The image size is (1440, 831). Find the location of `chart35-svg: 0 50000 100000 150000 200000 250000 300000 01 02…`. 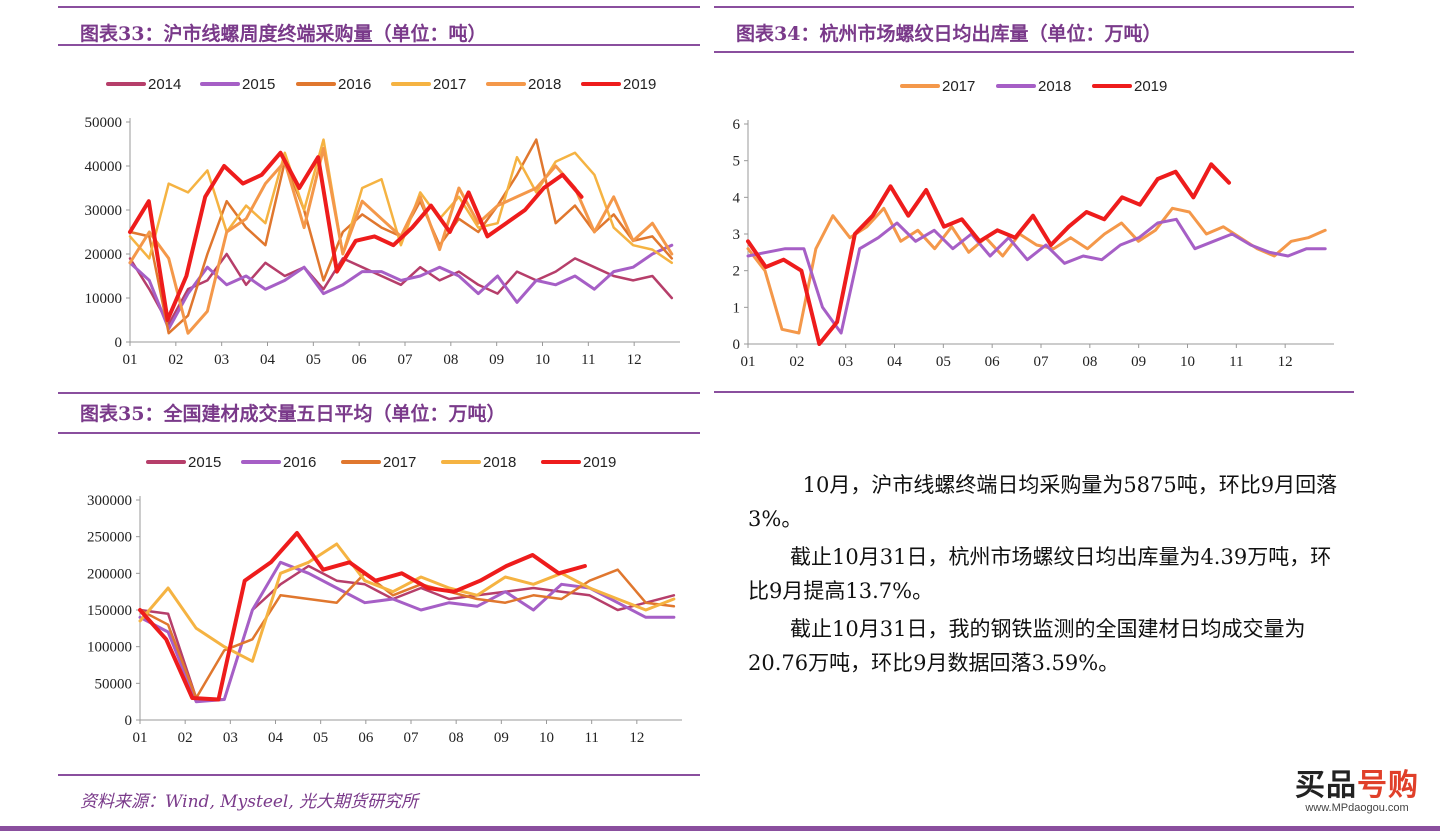

chart35-svg: 0 50000 100000 150000 200000 250000 300000 01 02… is located at coordinates (384, 600).